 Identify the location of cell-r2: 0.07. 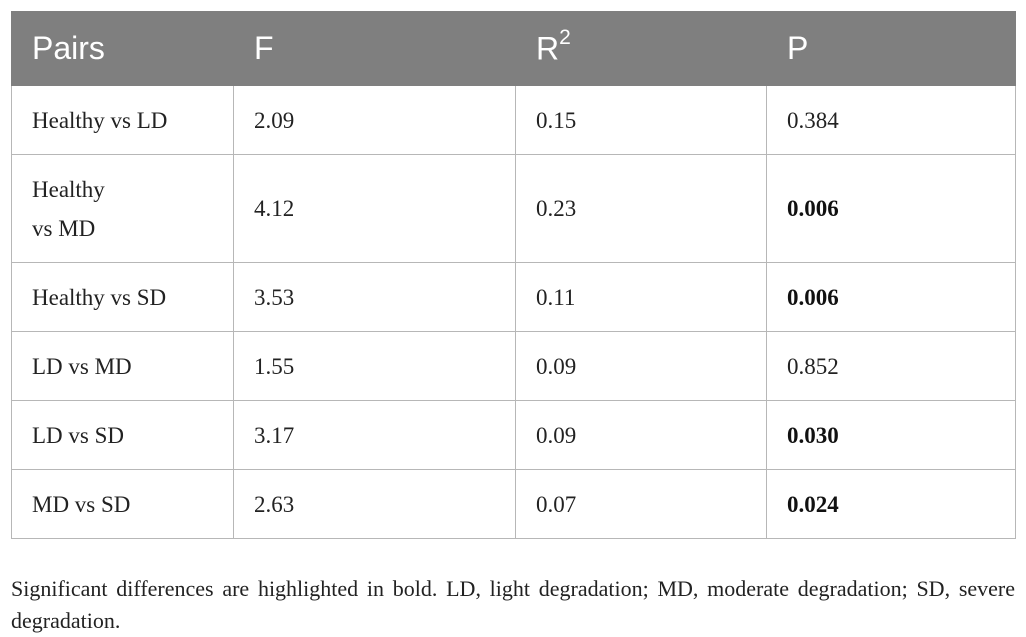
(641, 504).